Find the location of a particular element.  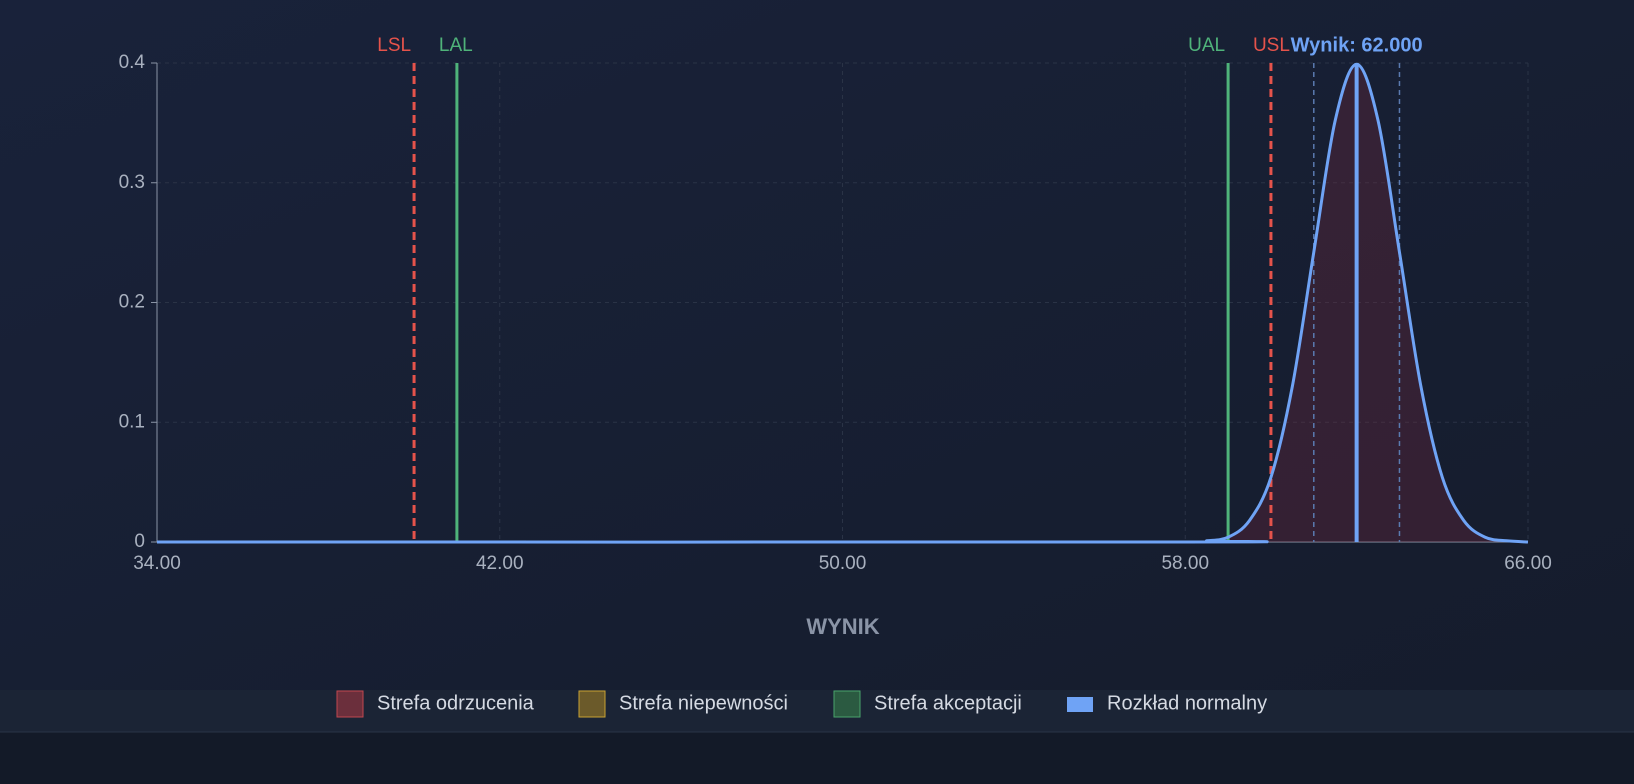

x-tick-label: 66.00 is located at coordinates (1528, 563).